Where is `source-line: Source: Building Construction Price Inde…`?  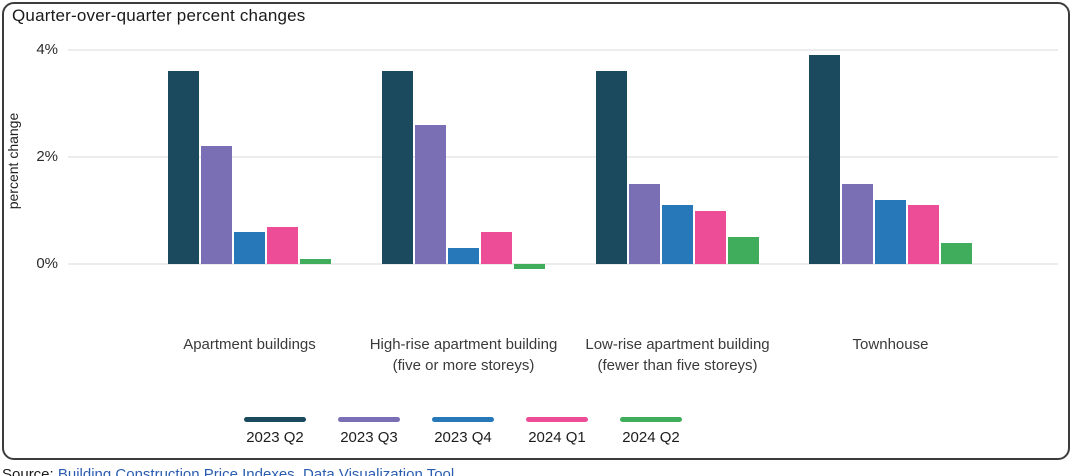
source-line: Source: Building Construction Price Inde… is located at coordinates (228, 471).